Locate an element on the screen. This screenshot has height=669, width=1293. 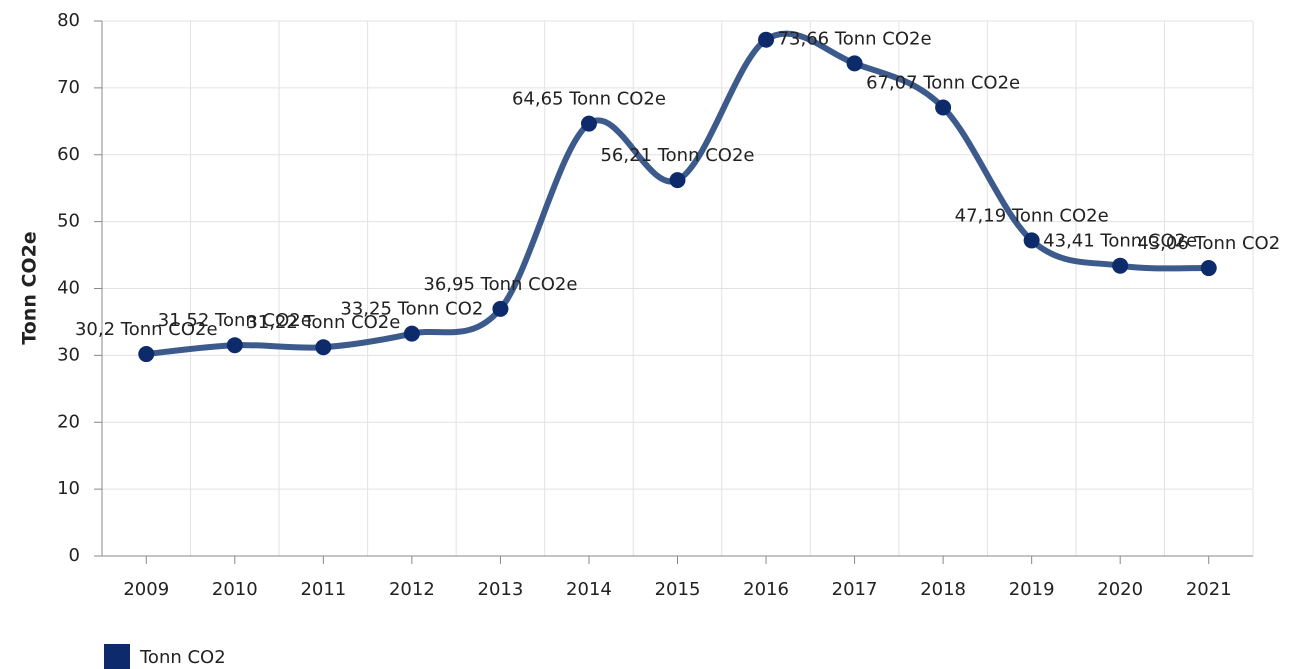
data-label: 43,41 Tonn CO2e is located at coordinates (1120, 241).